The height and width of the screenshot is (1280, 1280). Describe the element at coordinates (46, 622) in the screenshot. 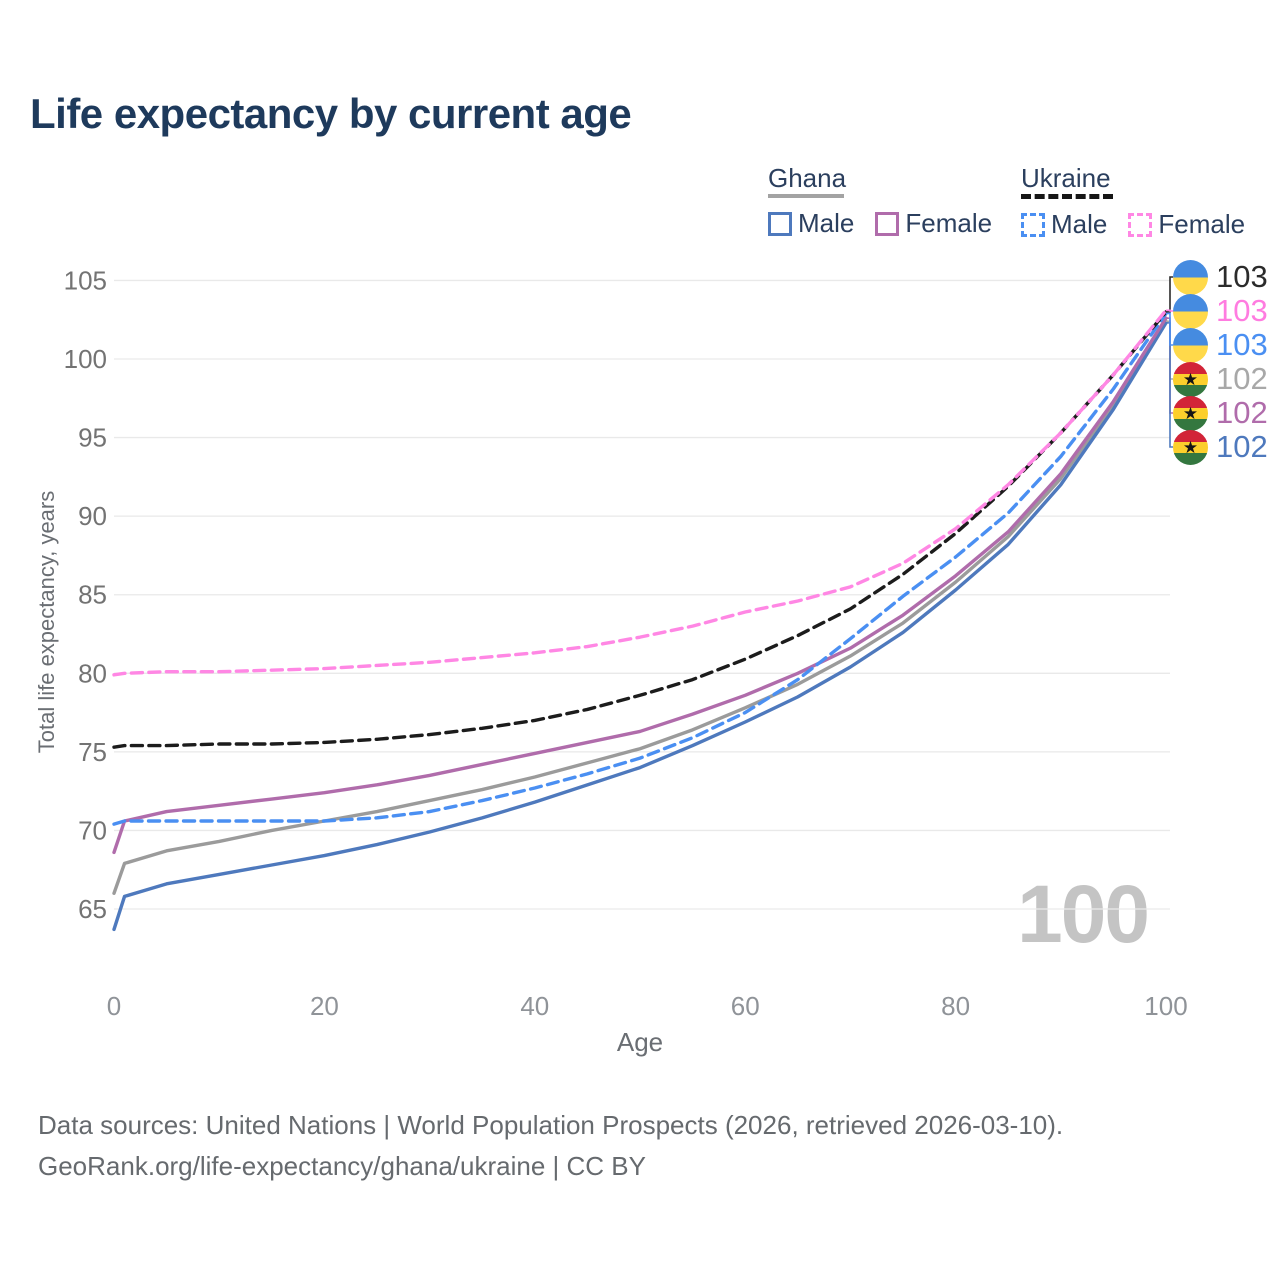

I see `y-axis-title: Total life expectancy, years` at that location.